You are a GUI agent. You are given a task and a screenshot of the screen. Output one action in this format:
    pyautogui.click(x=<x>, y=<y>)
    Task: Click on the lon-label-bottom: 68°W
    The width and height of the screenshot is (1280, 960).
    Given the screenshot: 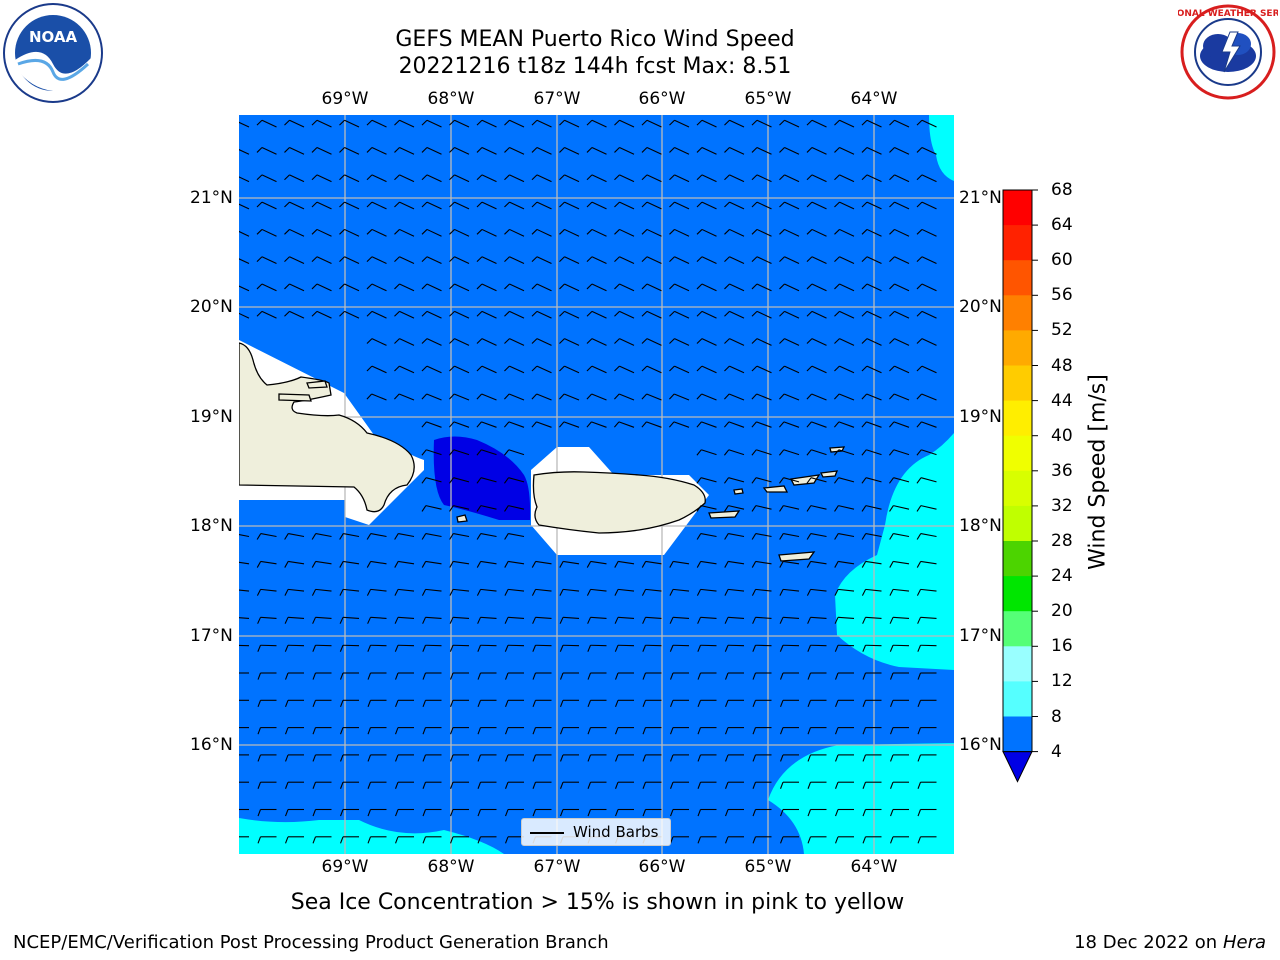 What is the action you would take?
    pyautogui.click(x=451, y=867)
    